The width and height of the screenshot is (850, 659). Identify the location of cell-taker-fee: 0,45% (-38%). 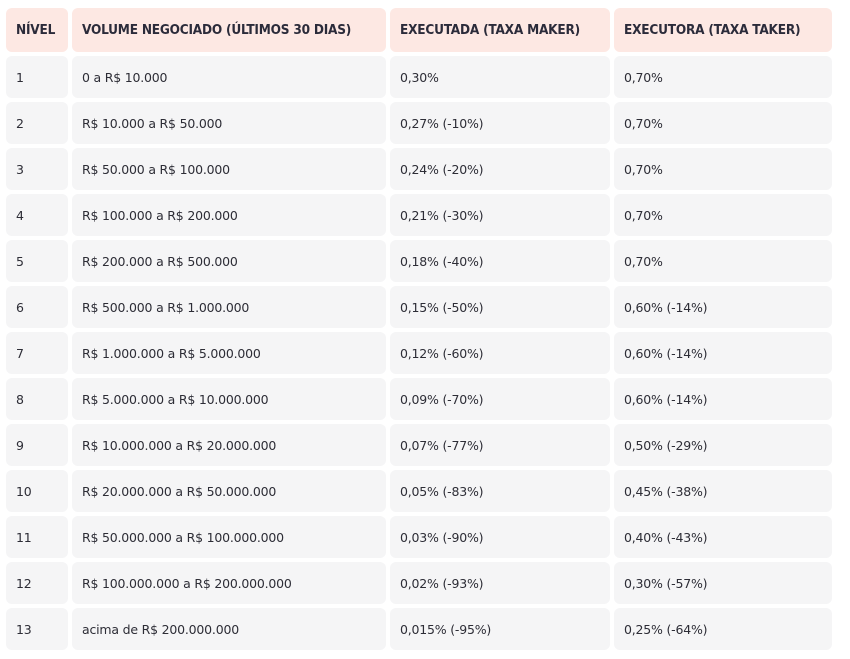
(723, 491).